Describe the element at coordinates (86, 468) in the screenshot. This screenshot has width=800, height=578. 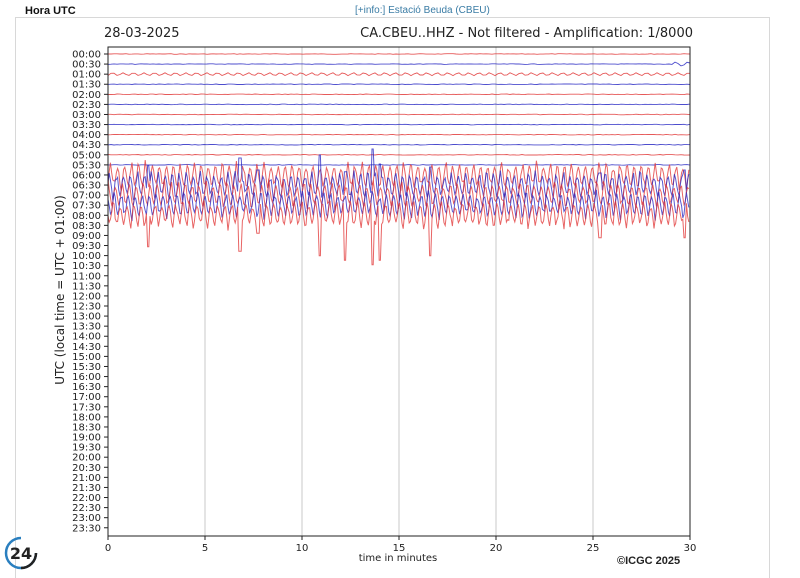
I see `svg-text: 20:30` at that location.